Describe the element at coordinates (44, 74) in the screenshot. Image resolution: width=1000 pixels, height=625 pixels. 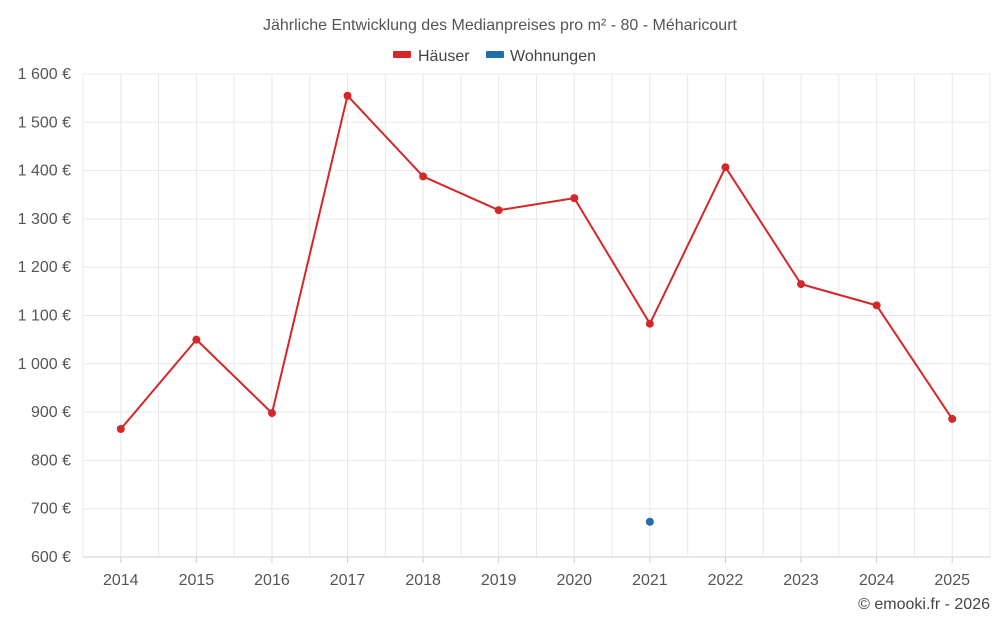
I see `y-tick-label: 1 600 €` at that location.